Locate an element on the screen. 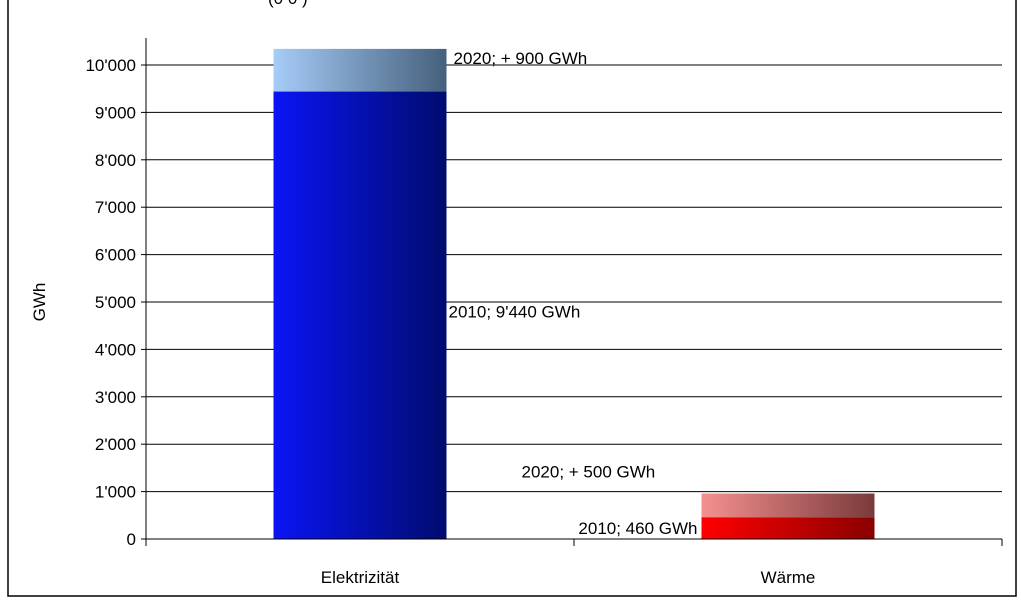  bar-2020-elektrizitaet is located at coordinates (360, 70).